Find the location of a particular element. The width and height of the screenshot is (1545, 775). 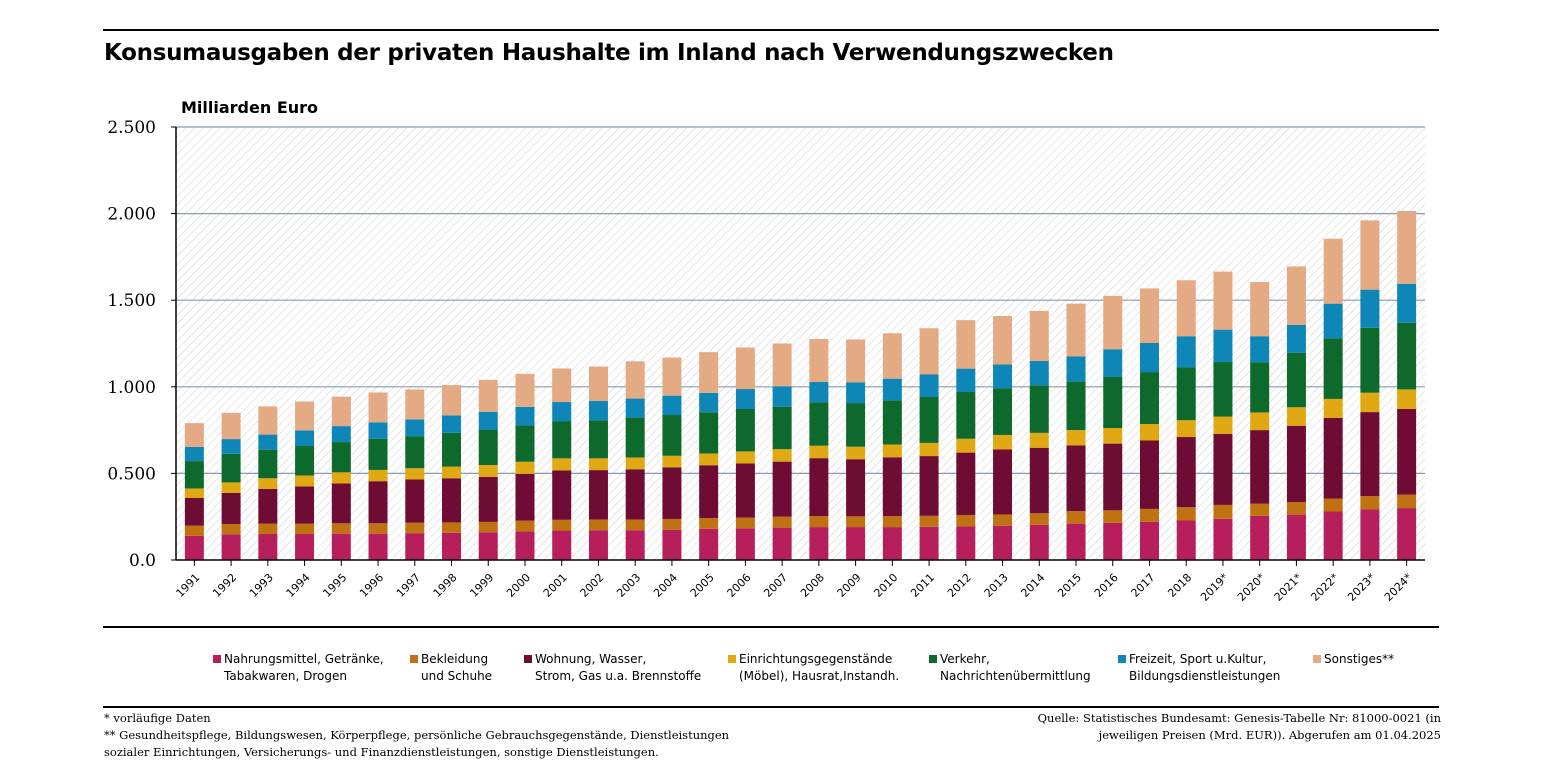

x-tick-label: 2005 is located at coordinates (702, 585).